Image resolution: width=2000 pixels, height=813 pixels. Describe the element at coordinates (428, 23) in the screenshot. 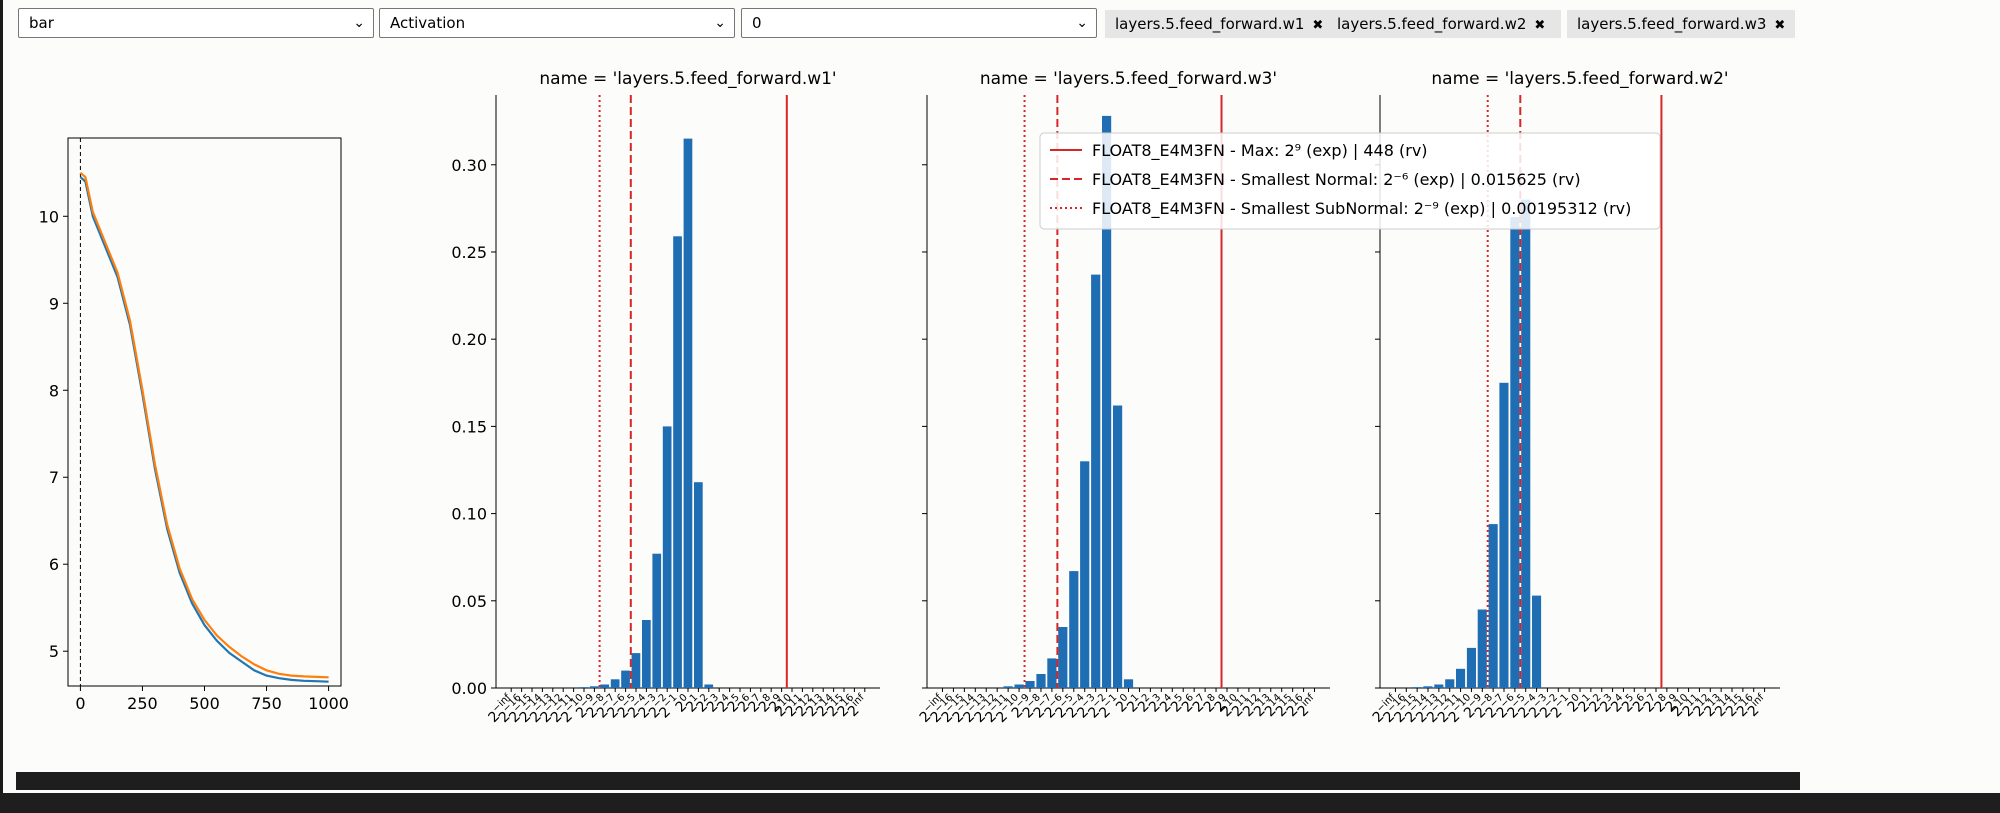

I see `metric-value: Activation` at that location.